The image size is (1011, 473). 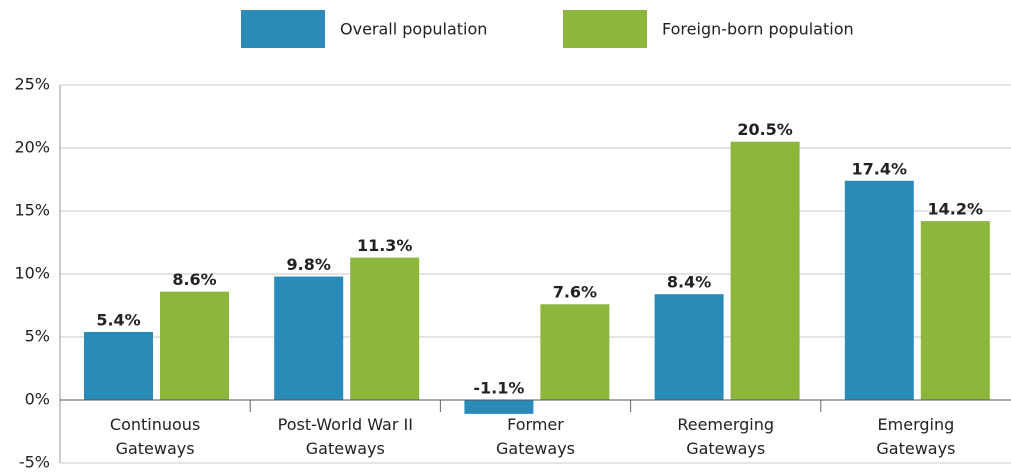 What do you see at coordinates (155, 424) in the screenshot?
I see `x-tick-line: Continuous` at bounding box center [155, 424].